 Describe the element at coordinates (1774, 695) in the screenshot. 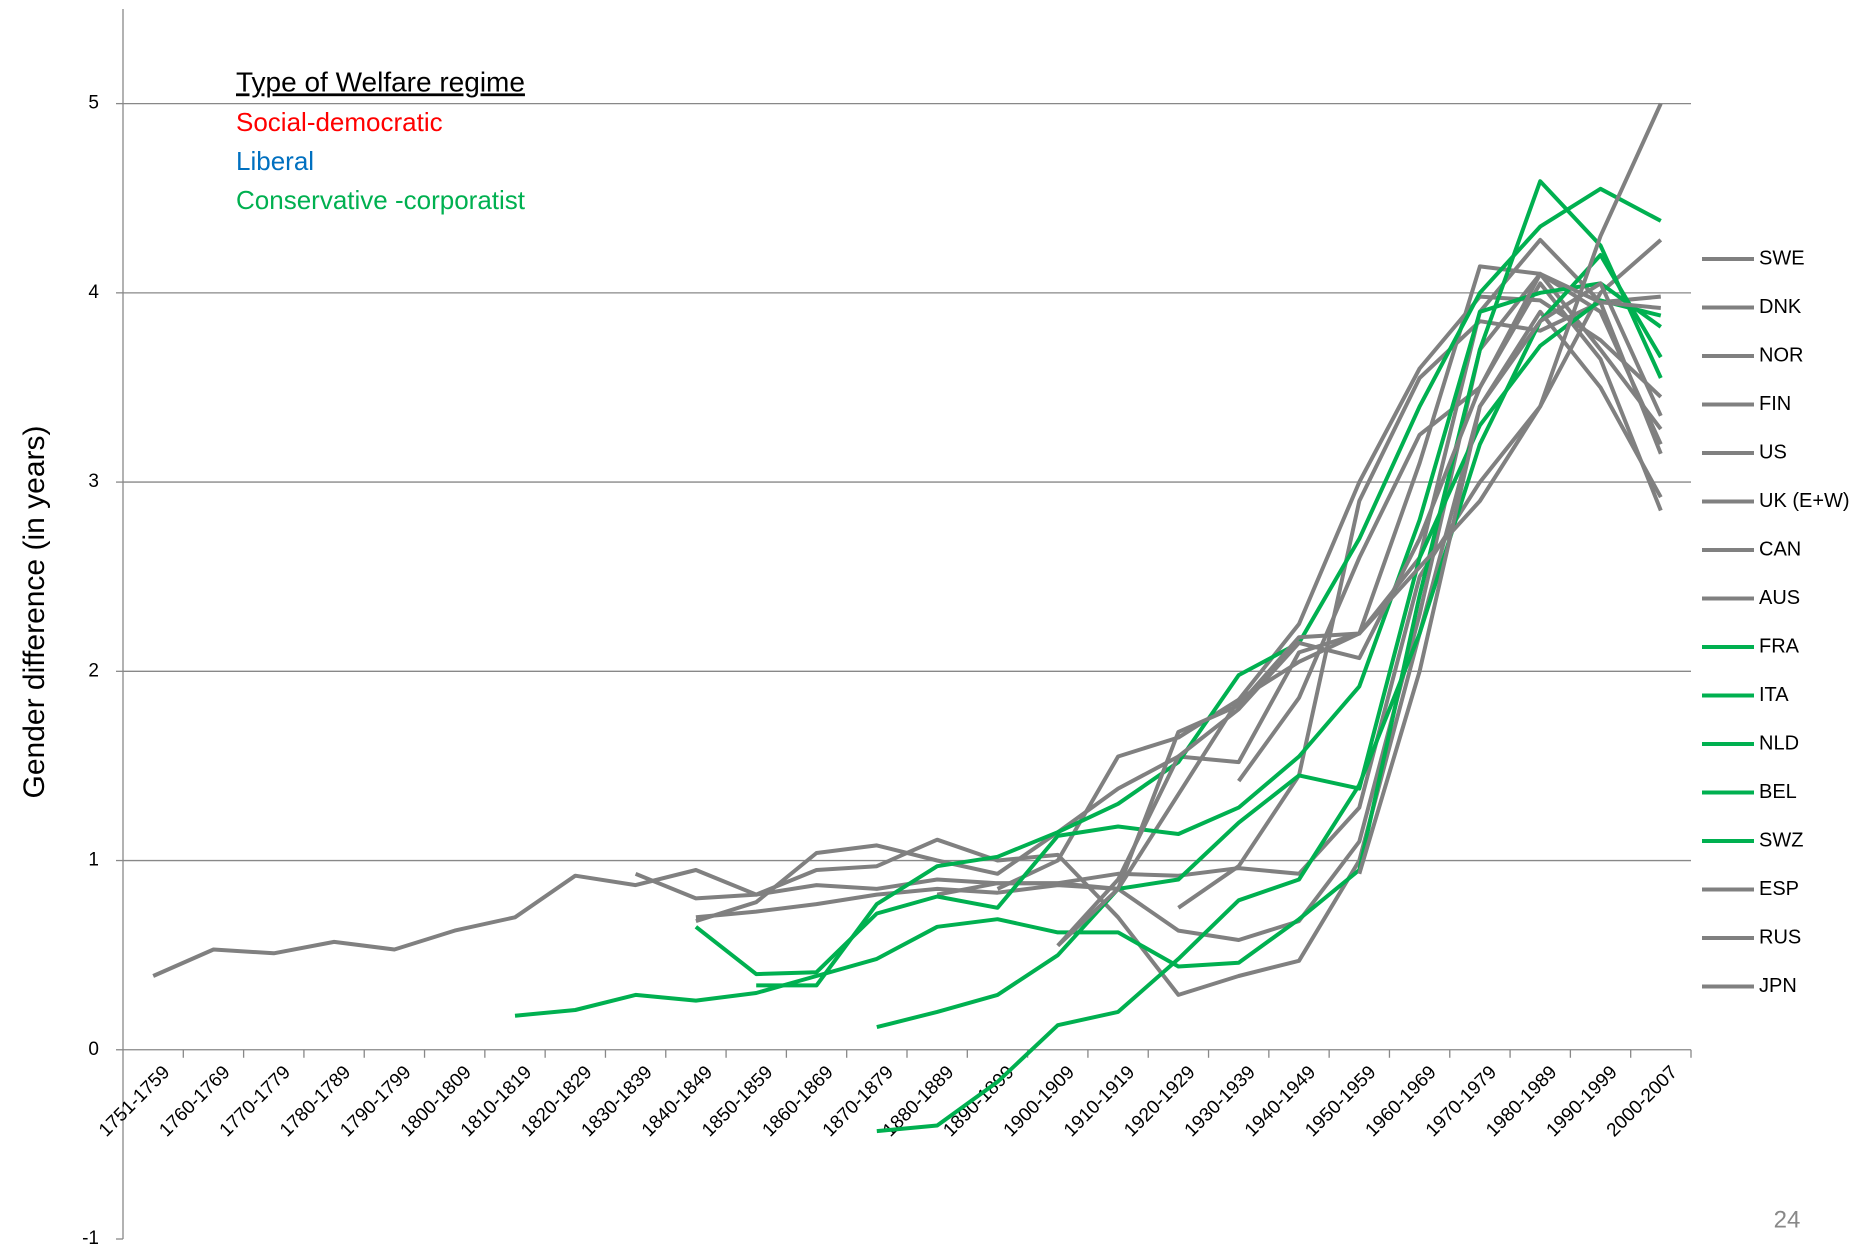

I see `legend-label: ITA` at that location.